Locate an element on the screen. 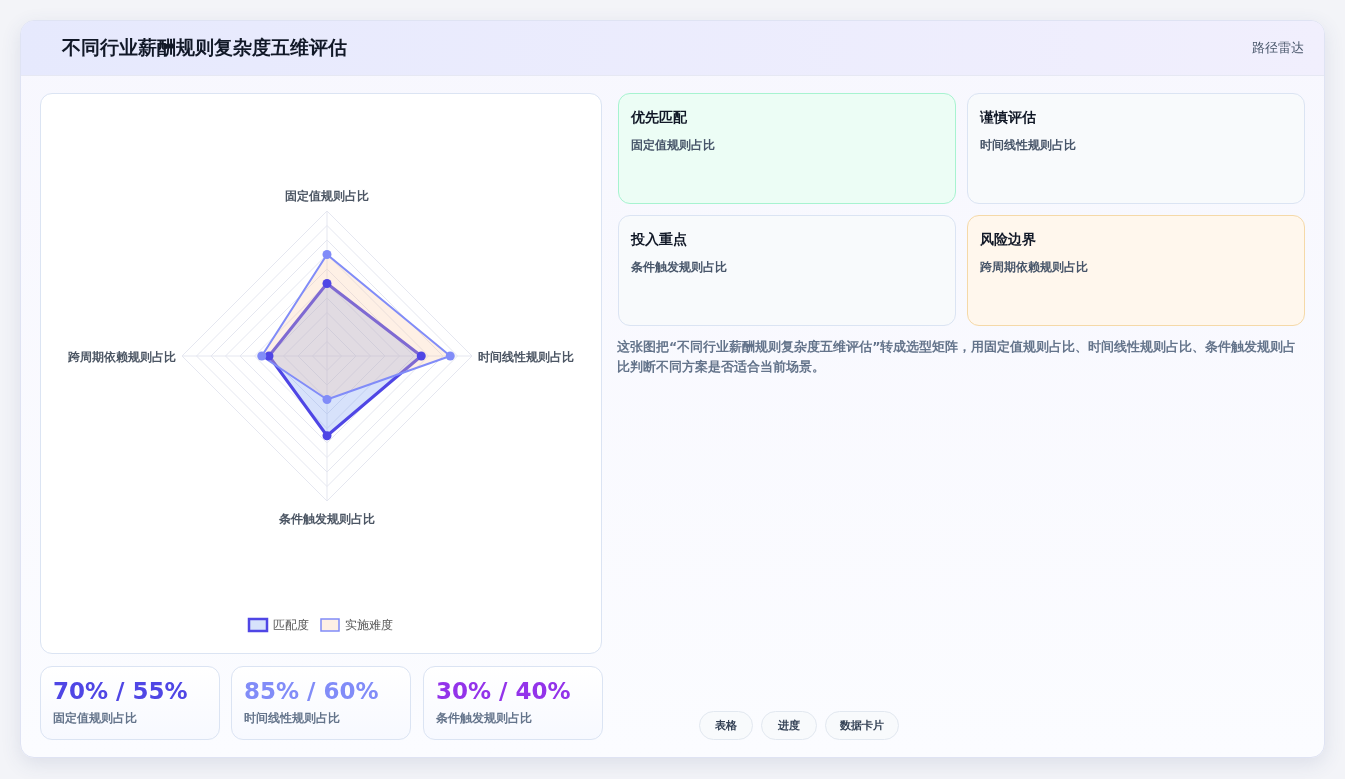 This screenshot has width=1345, height=779. spoke-label: 固定值规则占比 is located at coordinates (327, 196).